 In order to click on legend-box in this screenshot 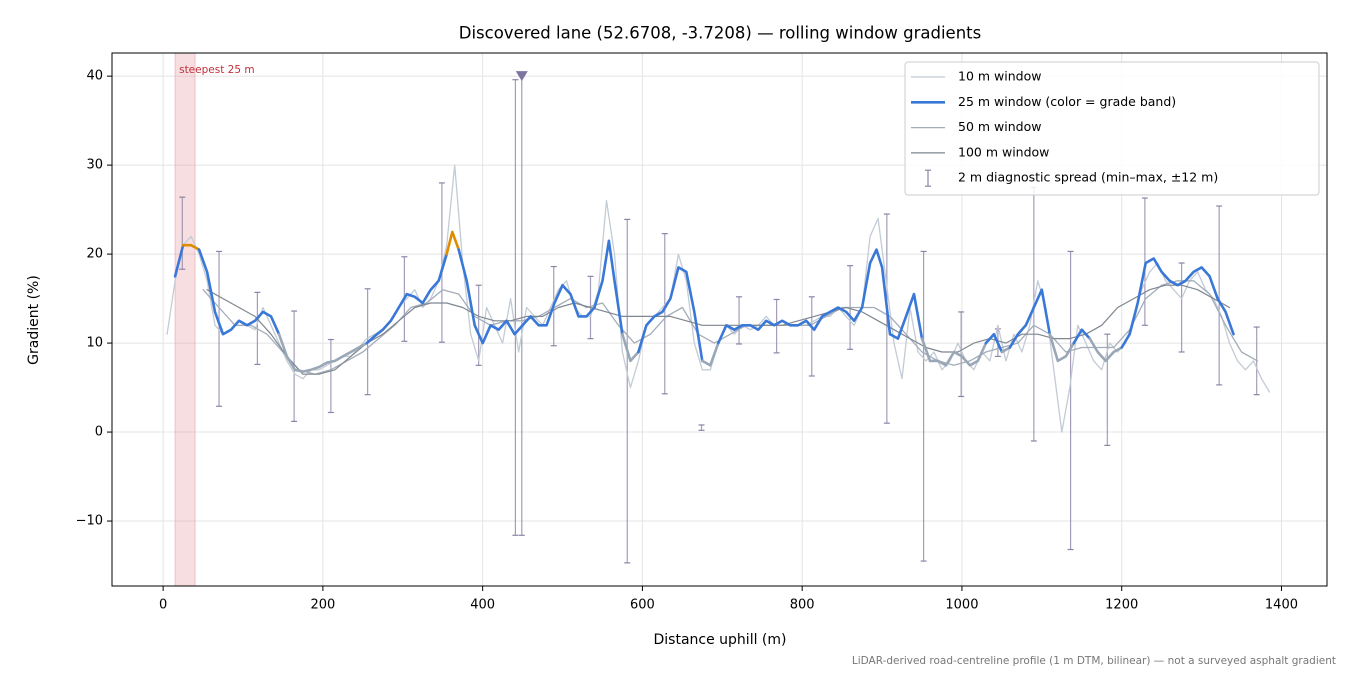, I will do `click(1112, 128)`.